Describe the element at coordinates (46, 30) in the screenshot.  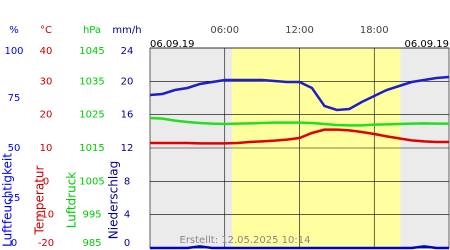
I see `axis-unit: °C` at that location.